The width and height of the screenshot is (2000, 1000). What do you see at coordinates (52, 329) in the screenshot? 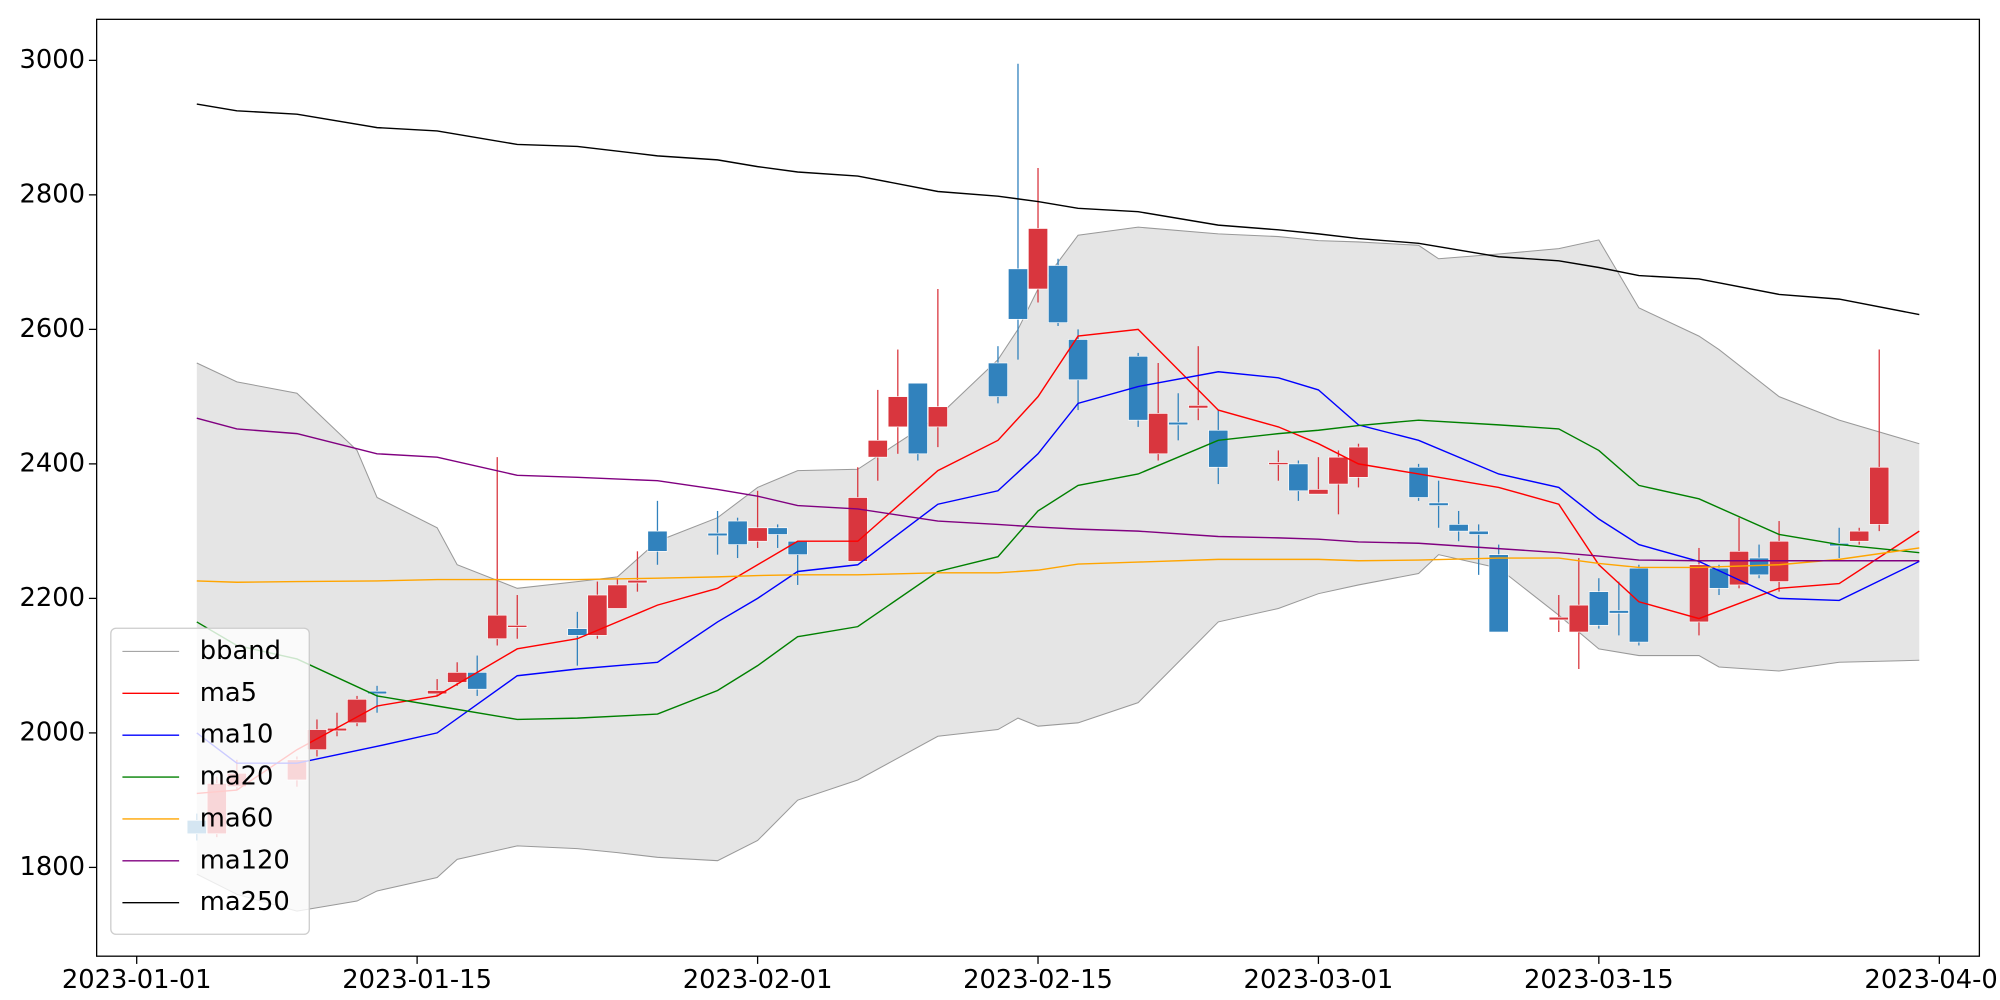
I see `y-tick-label: 2600` at bounding box center [52, 329].